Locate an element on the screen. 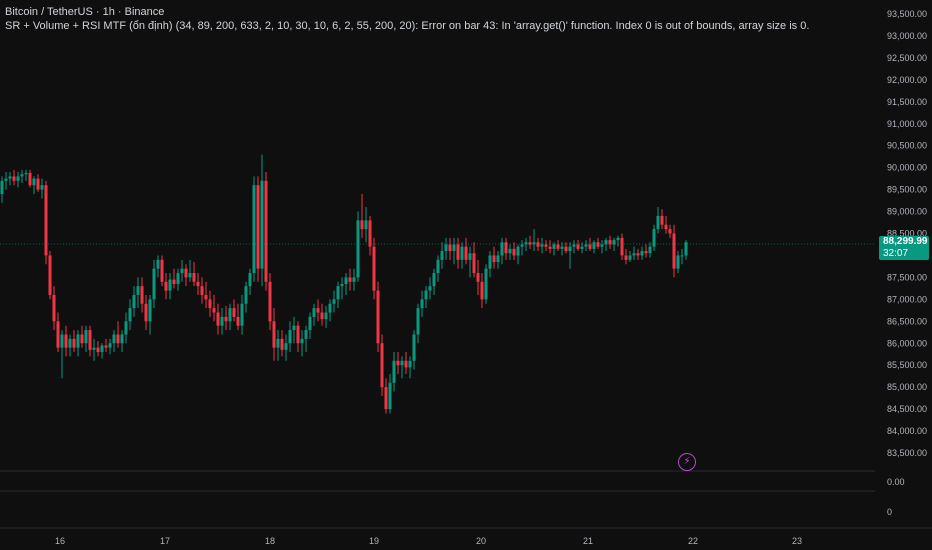  time-tick-label: 19 is located at coordinates (374, 541).